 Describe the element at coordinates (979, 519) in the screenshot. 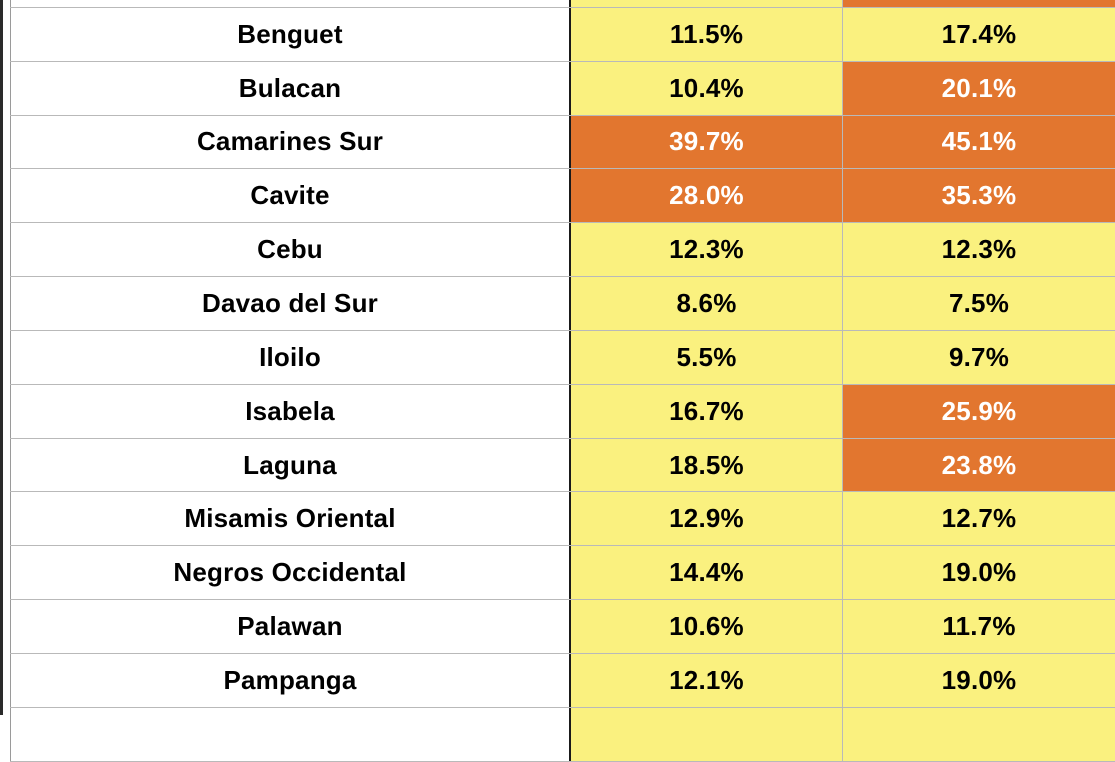

I see `value-cell-col2: 12.7%` at that location.